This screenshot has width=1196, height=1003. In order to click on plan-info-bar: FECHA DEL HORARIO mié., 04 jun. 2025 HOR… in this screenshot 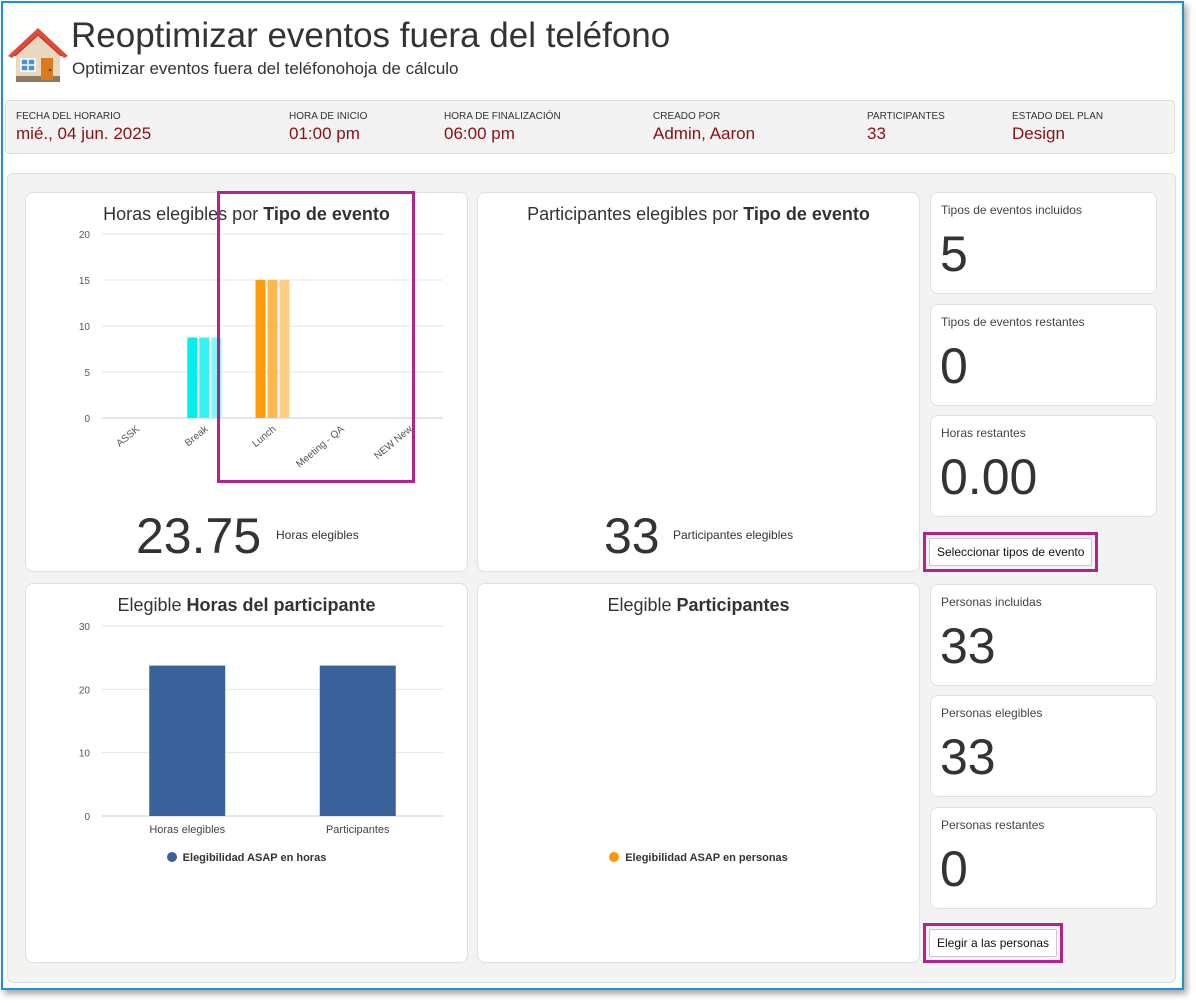, I will do `click(590, 127)`.